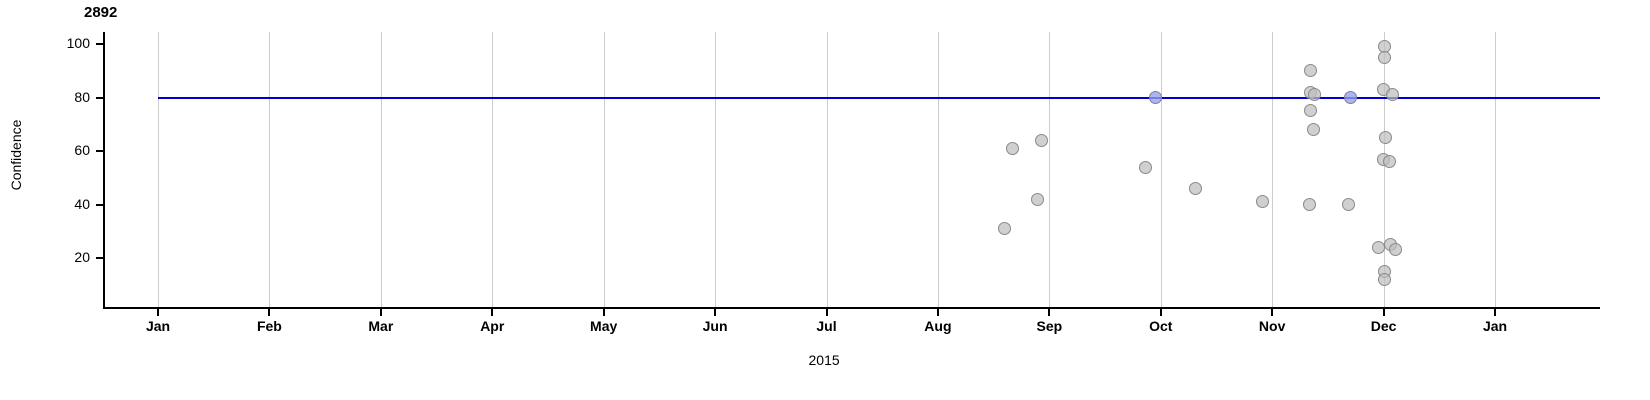 The image size is (1650, 400). I want to click on x-tick-label: Mar, so click(381, 326).